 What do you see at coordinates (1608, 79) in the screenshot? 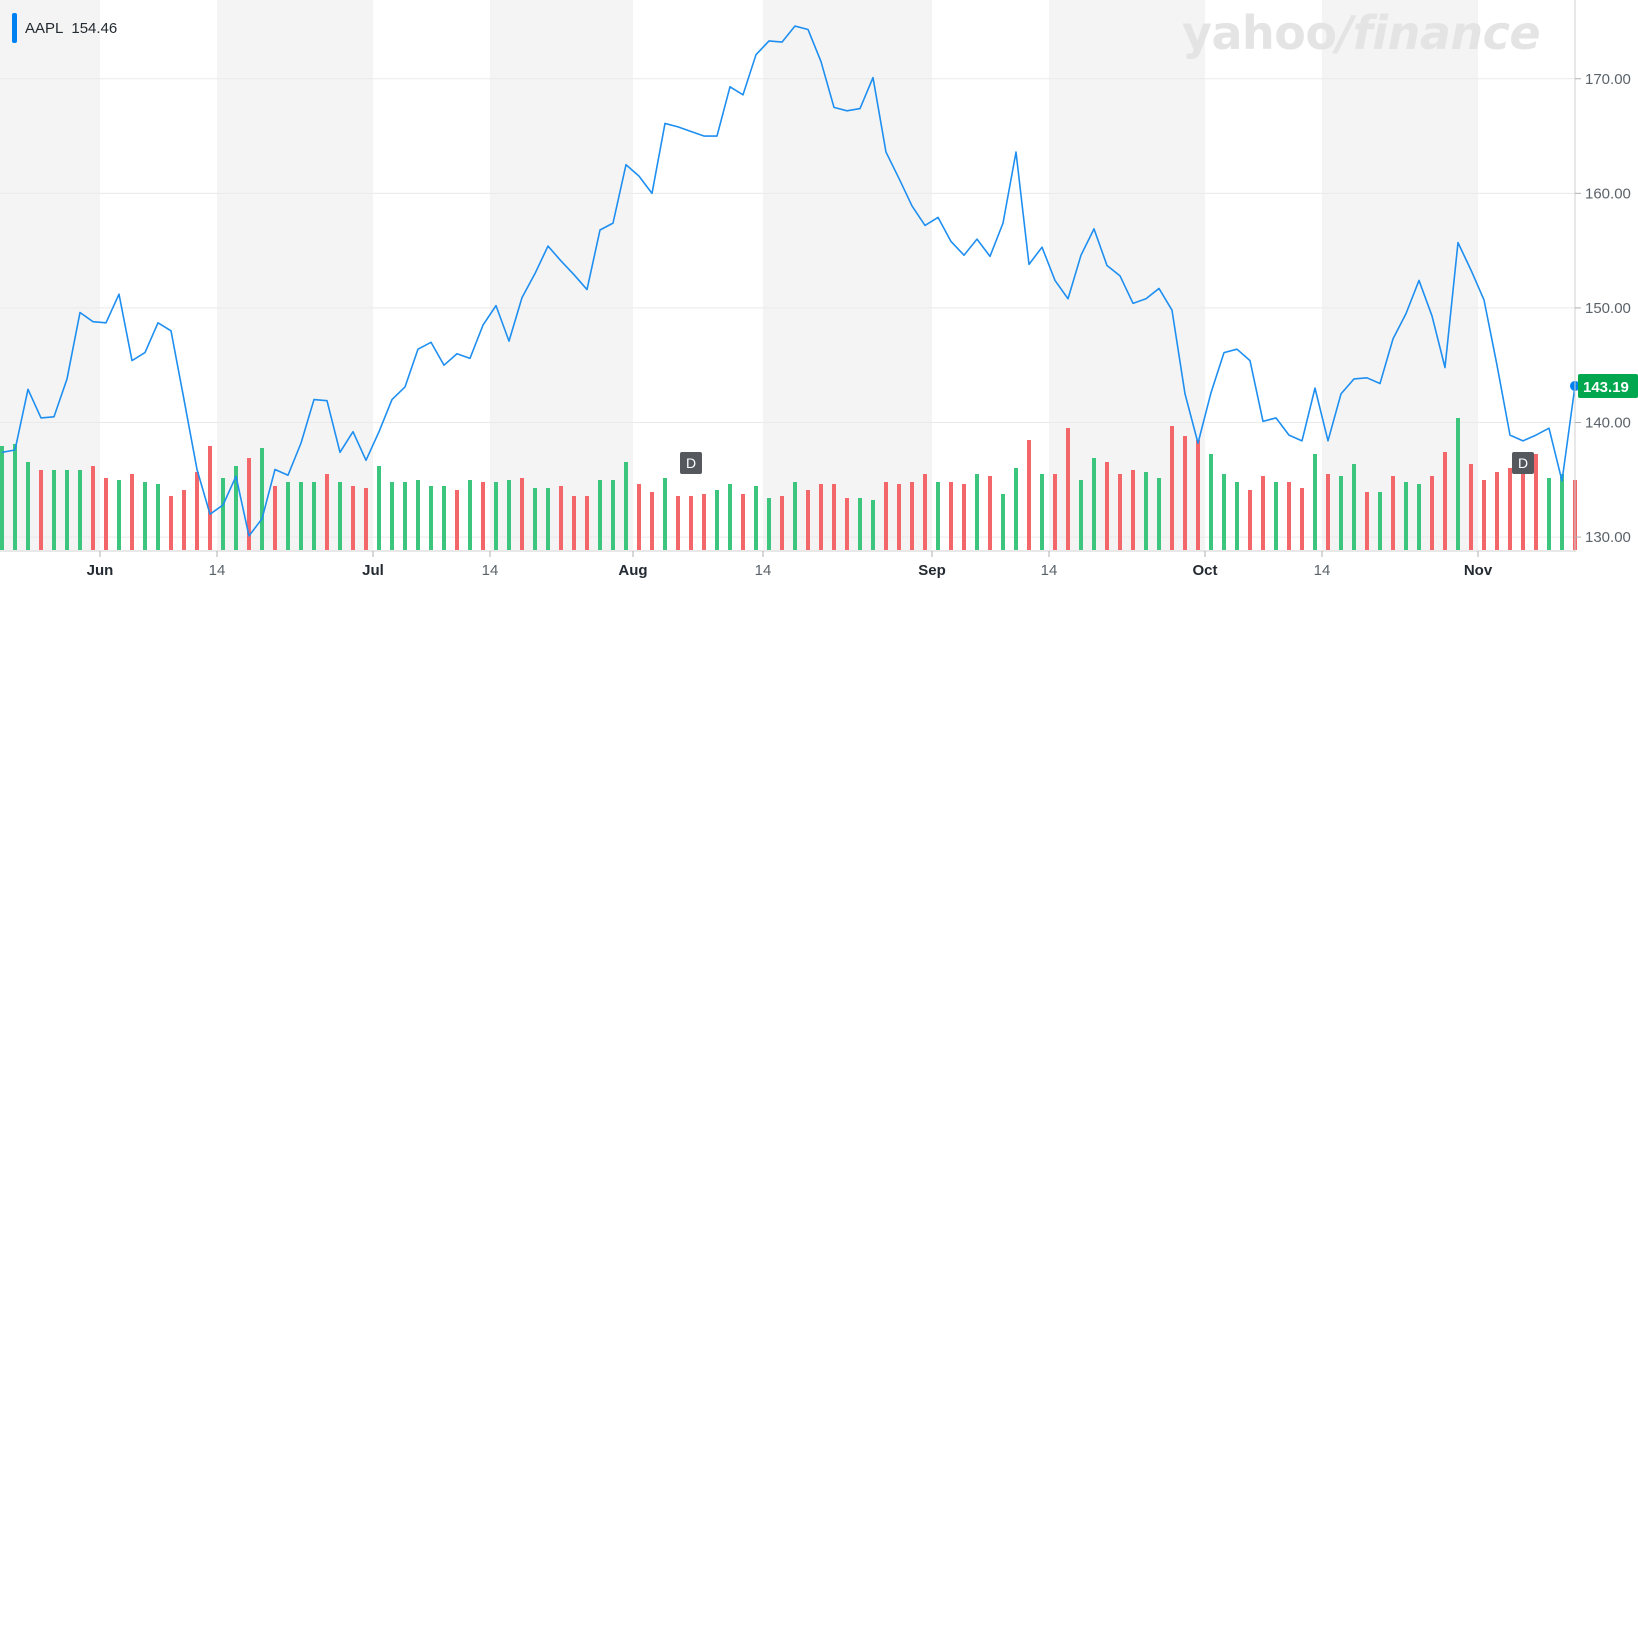
I see `y-tick-label: 170.00` at bounding box center [1608, 79].